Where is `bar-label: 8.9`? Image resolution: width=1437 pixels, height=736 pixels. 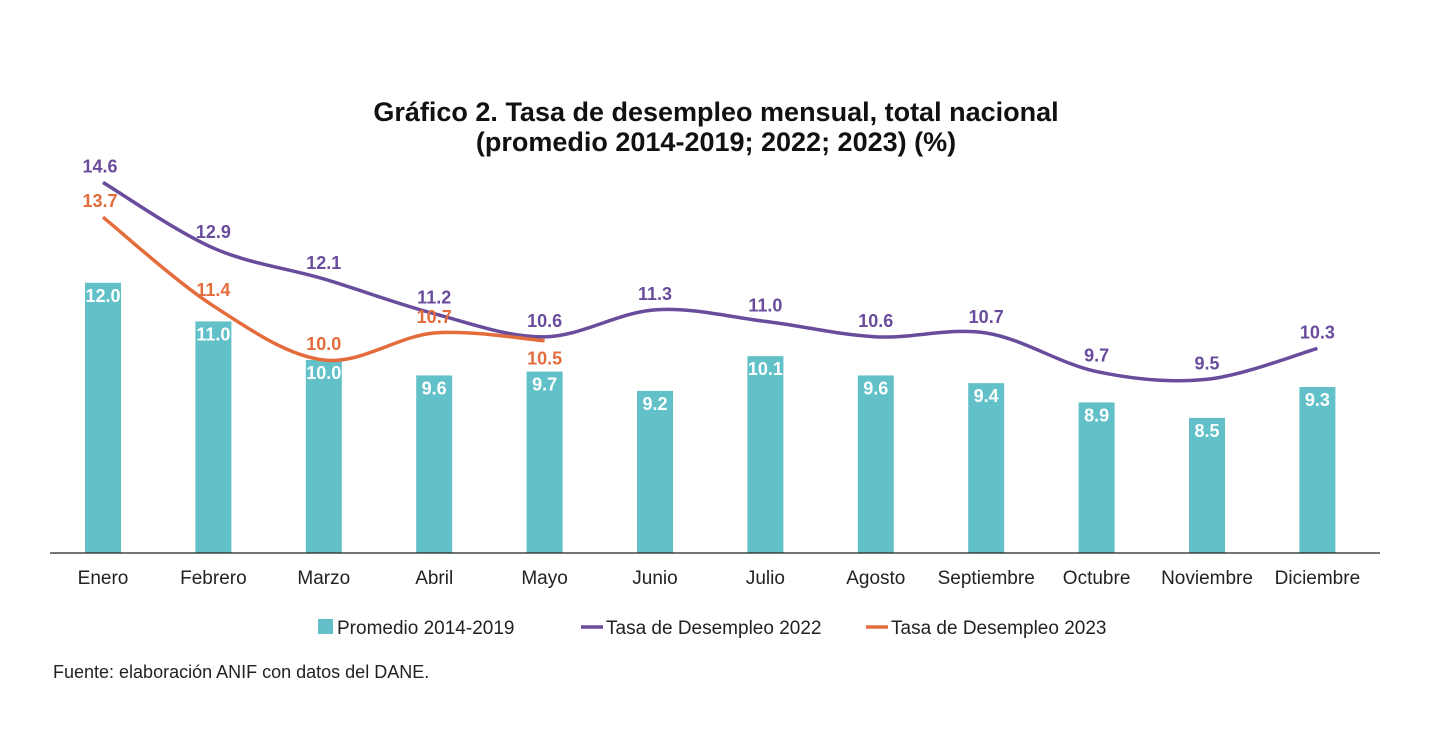
bar-label: 8.9 is located at coordinates (1096, 415).